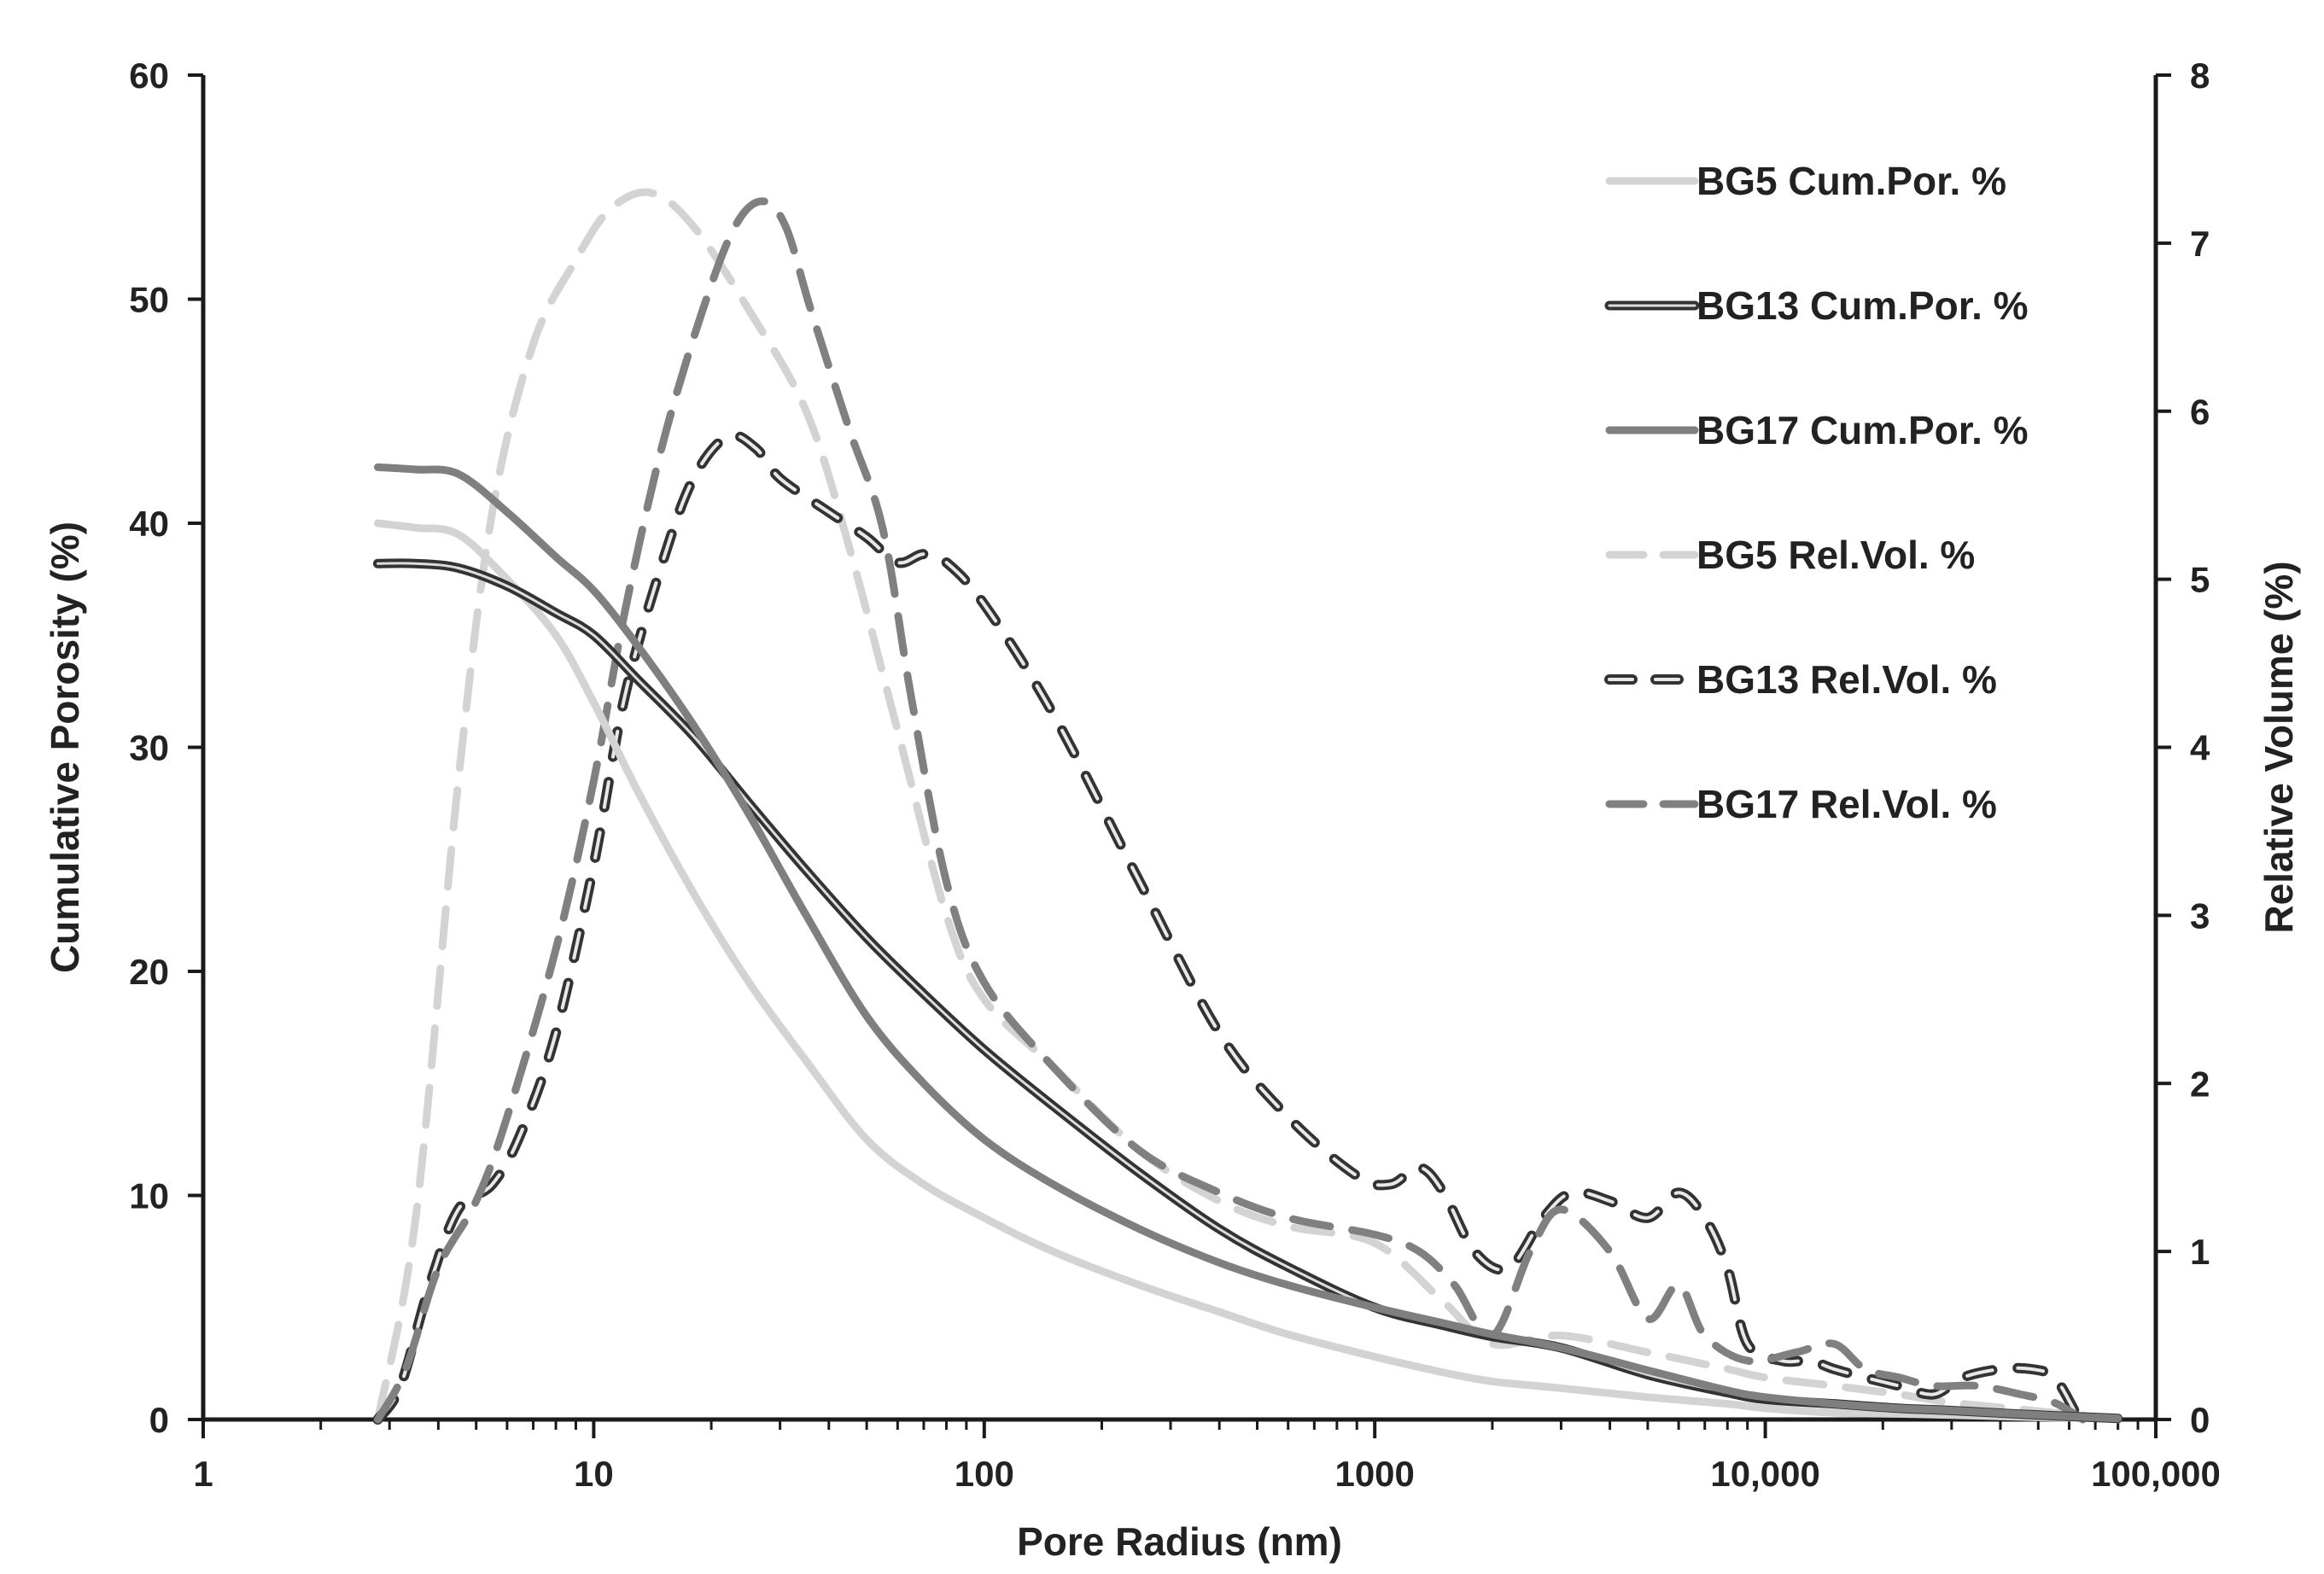  I want to click on x-tick-label: 100,000, so click(2156, 1474).